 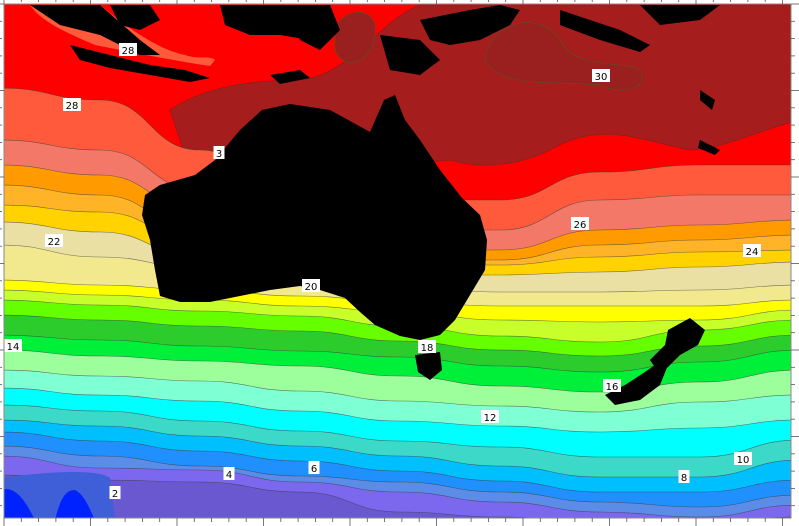 I want to click on borneo-land, so click(x=135, y=17).